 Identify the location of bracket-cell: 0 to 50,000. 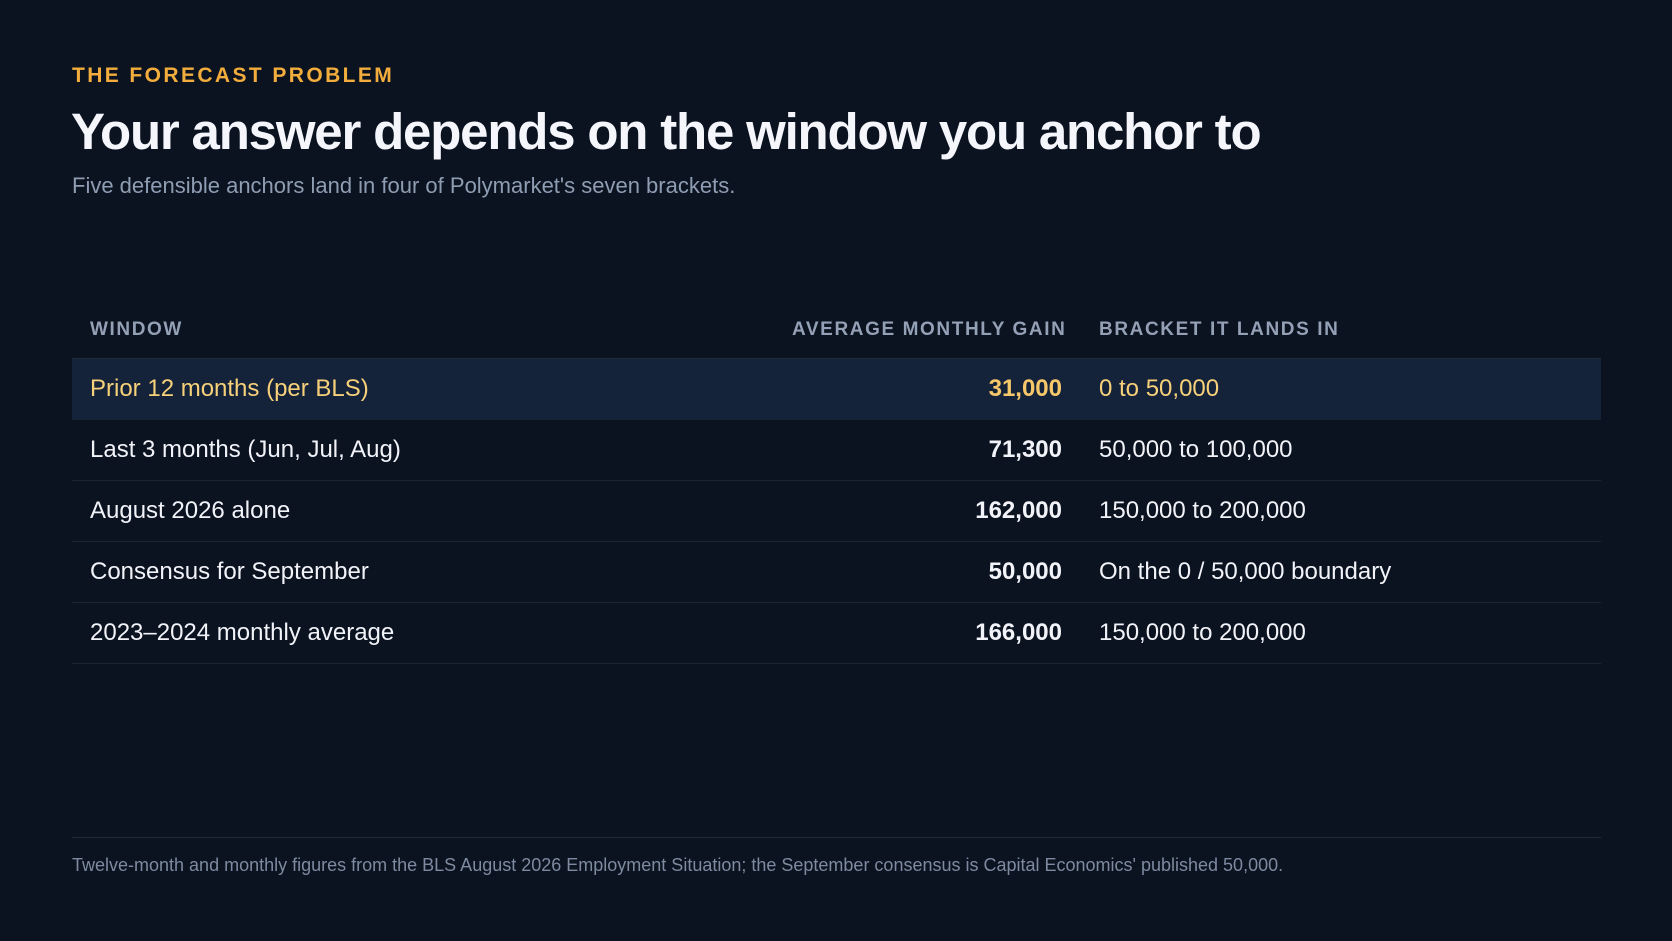
(1159, 388).